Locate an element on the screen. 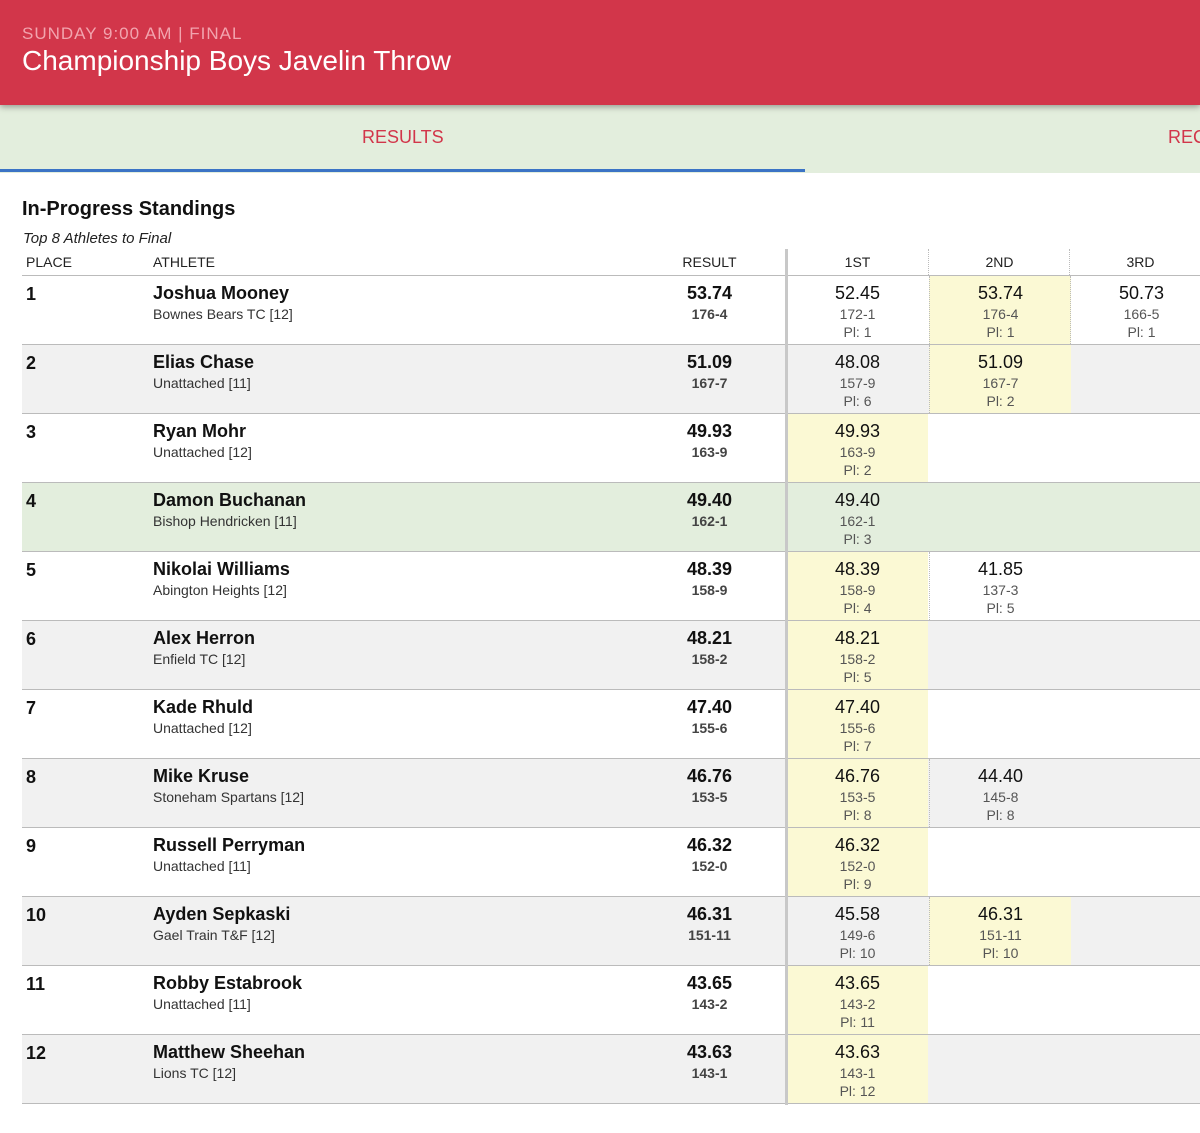 The height and width of the screenshot is (1133, 1200). attempt-imperial: 149-6 is located at coordinates (857, 935).